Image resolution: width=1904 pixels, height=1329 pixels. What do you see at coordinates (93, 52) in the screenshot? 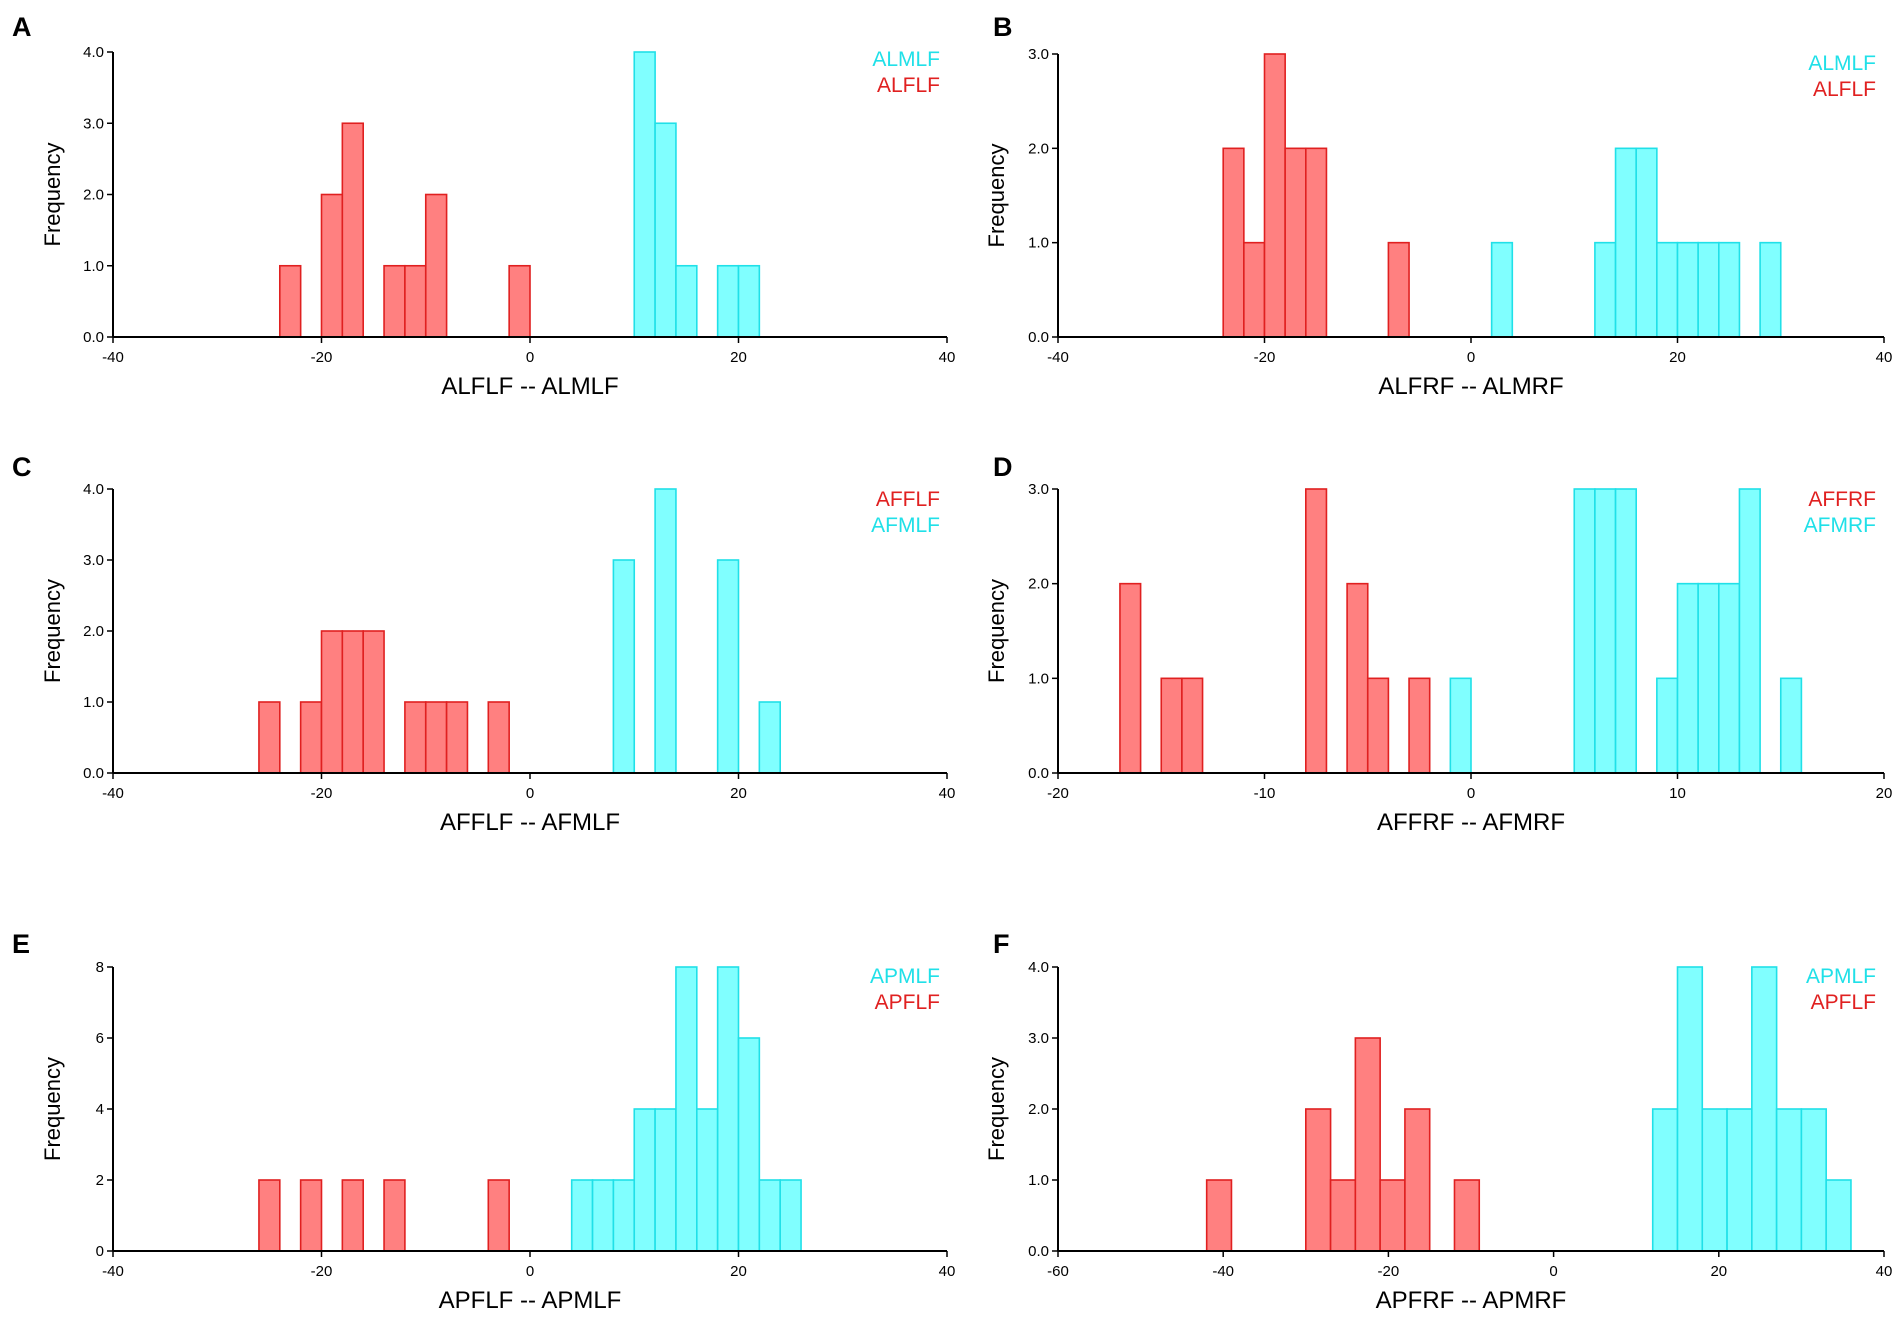
I see `y-tick-label: 4.0` at bounding box center [93, 52].